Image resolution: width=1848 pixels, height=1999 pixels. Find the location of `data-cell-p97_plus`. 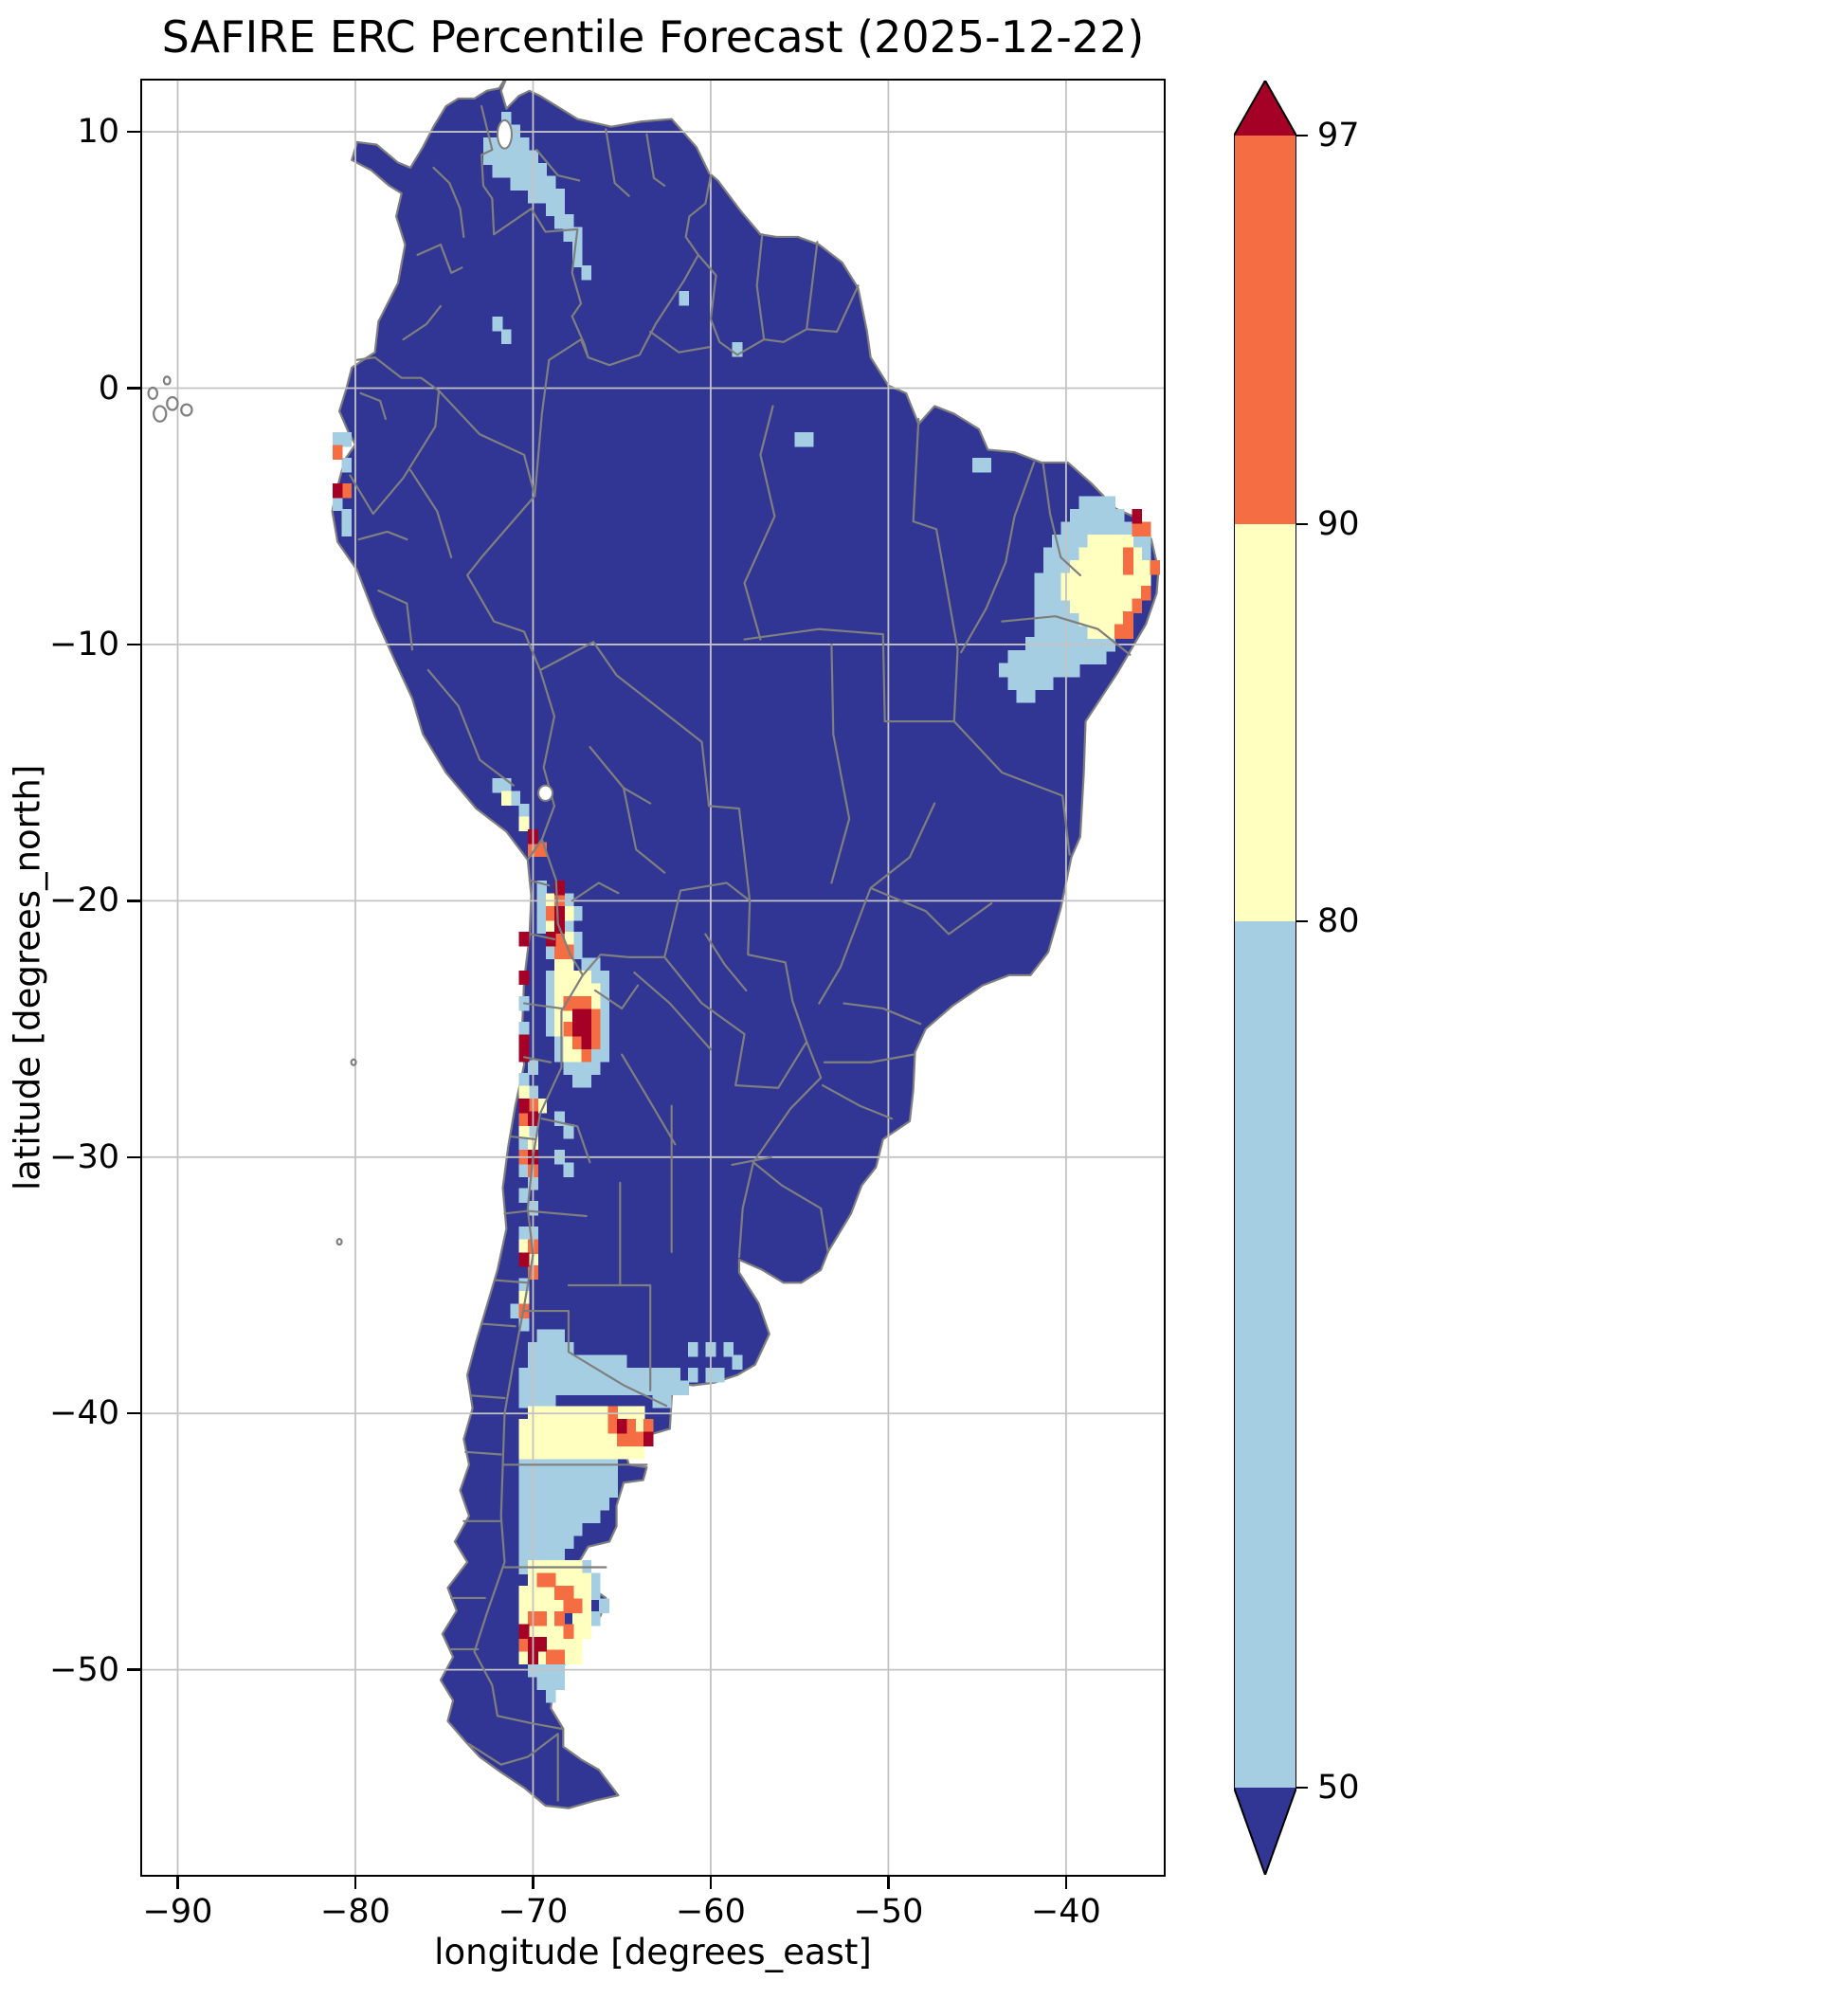

data-cell-p97_plus is located at coordinates (621, 1427).